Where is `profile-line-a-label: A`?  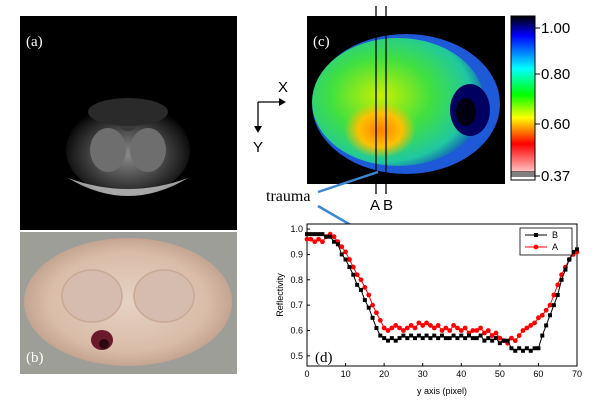 profile-line-a-label: A is located at coordinates (375, 205).